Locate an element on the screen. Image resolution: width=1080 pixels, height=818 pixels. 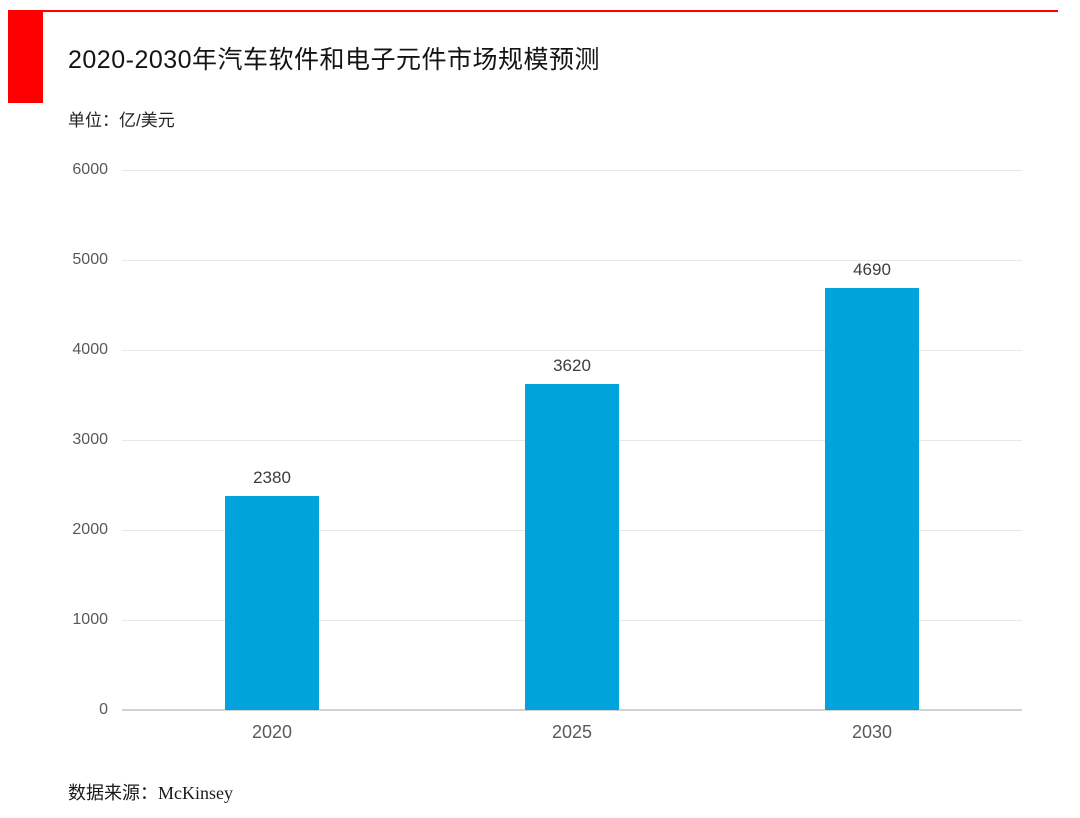
unit-label: 单位：亿/美元 is located at coordinates (121, 120).